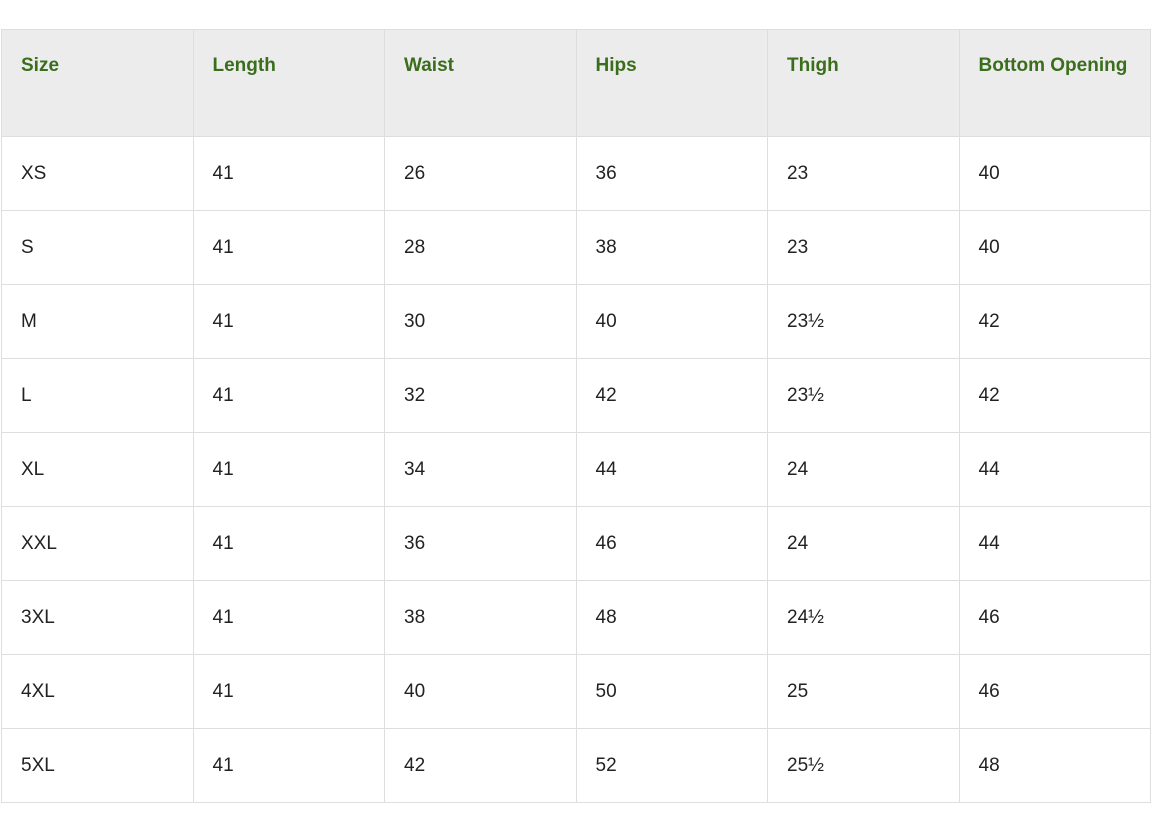 Image resolution: width=1170 pixels, height=820 pixels. What do you see at coordinates (97, 173) in the screenshot?
I see `table-cell: XS` at bounding box center [97, 173].